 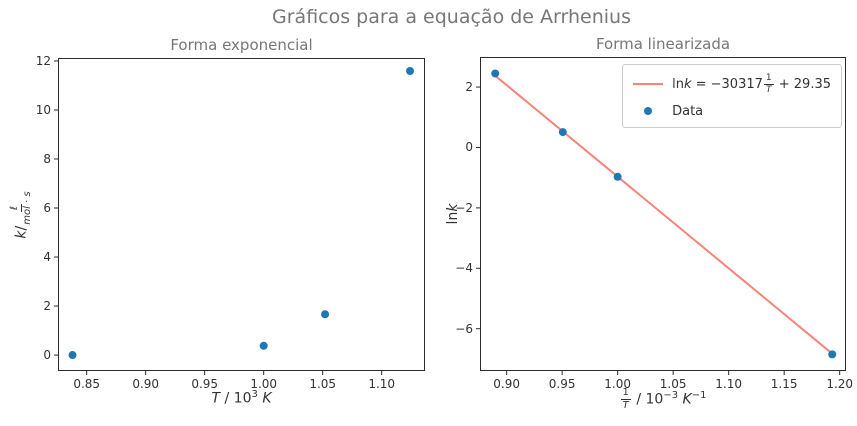 I want to click on y-tick-label: 4, so click(x=47, y=257).